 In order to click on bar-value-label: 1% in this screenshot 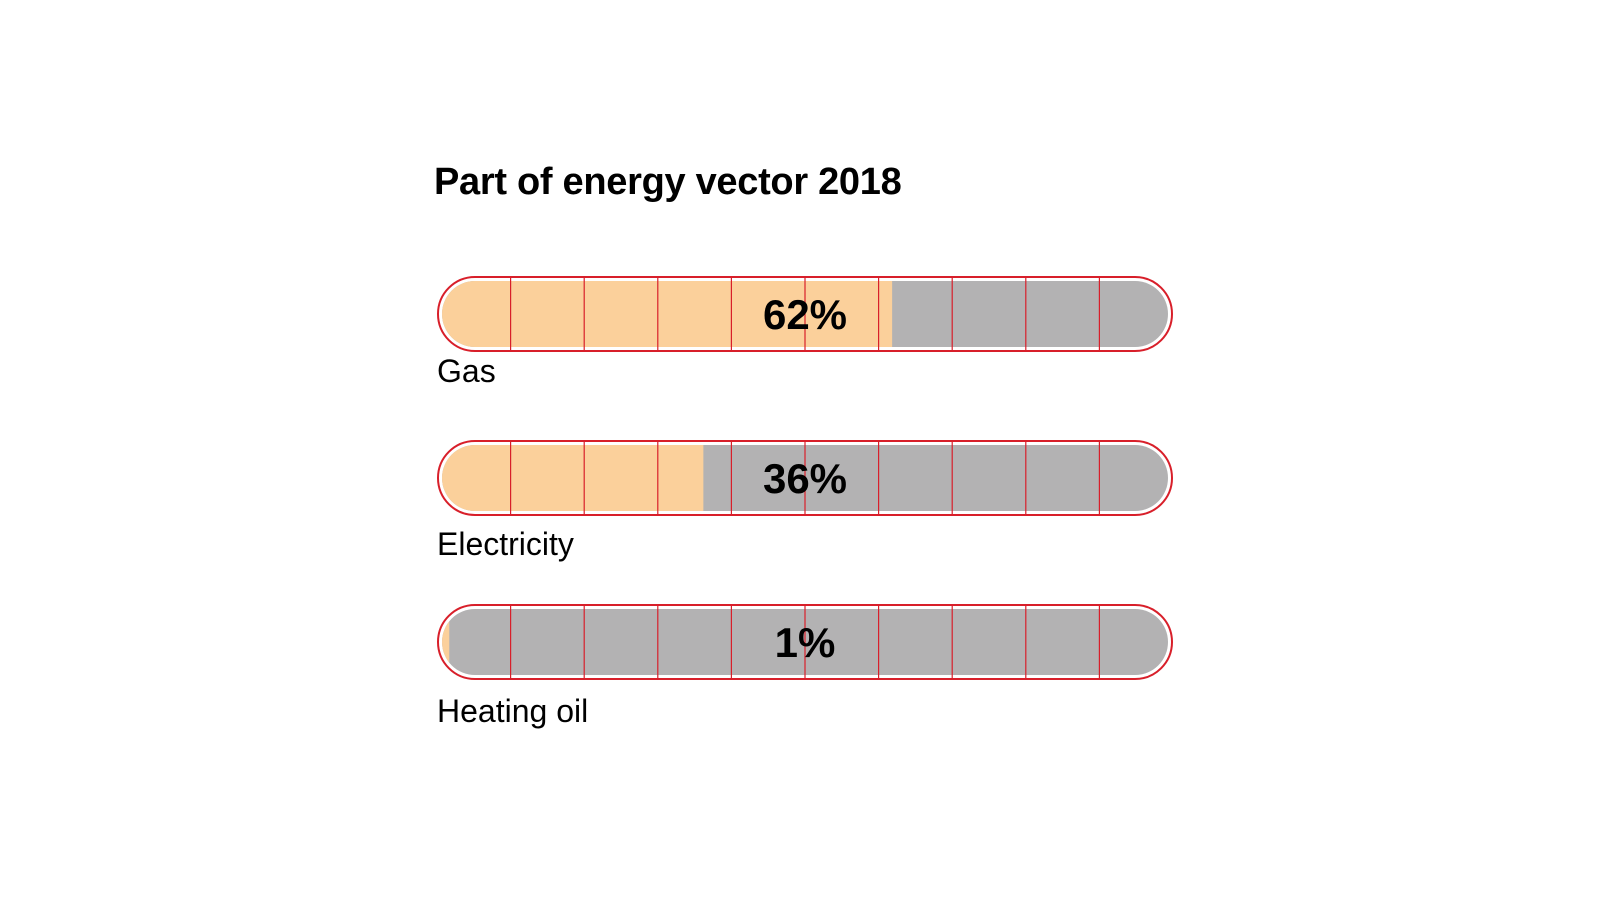, I will do `click(805, 642)`.